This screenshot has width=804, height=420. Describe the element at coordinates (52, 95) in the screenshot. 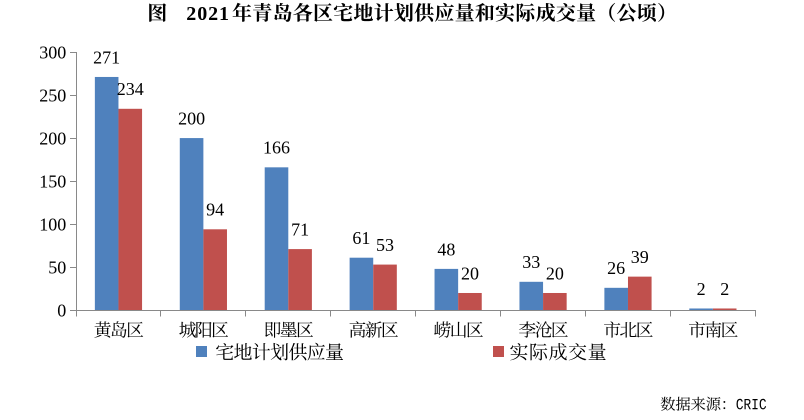

I see `svg-text: 250` at that location.